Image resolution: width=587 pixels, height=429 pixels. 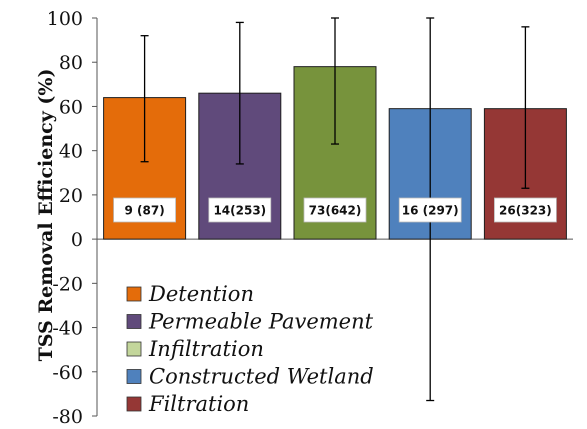 I want to click on y-tick-label: -40, so click(x=67, y=329).